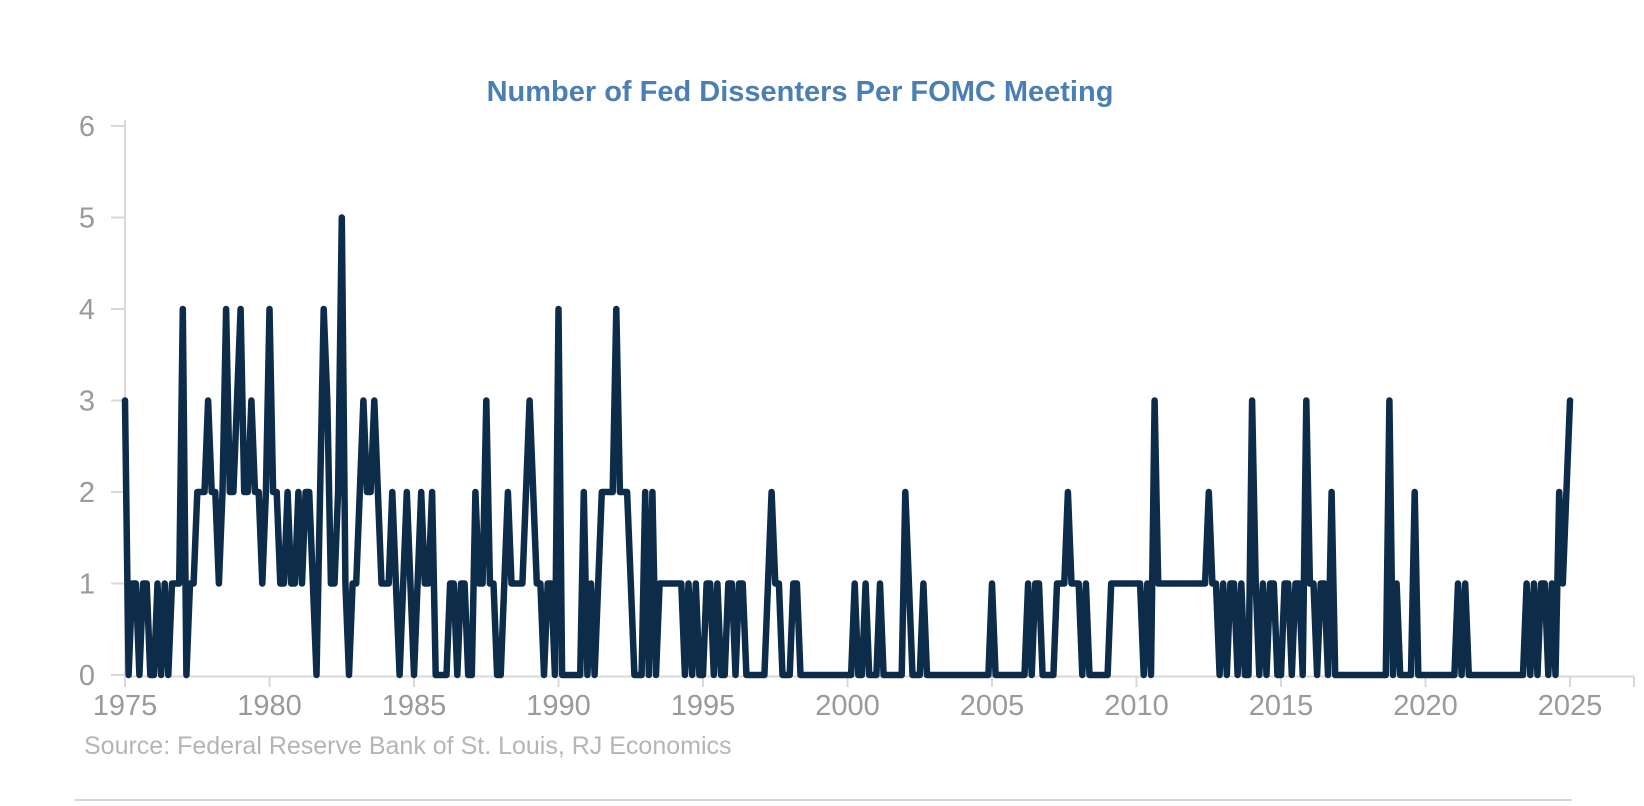 This screenshot has height=806, width=1644. What do you see at coordinates (558, 706) in the screenshot?
I see `x-axis-label: 1990` at bounding box center [558, 706].